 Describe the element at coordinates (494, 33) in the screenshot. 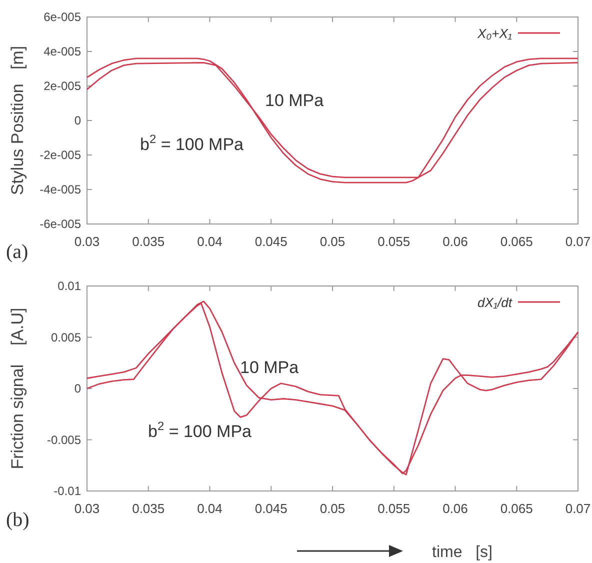

I see `legend-label: X₀+X₁` at that location.